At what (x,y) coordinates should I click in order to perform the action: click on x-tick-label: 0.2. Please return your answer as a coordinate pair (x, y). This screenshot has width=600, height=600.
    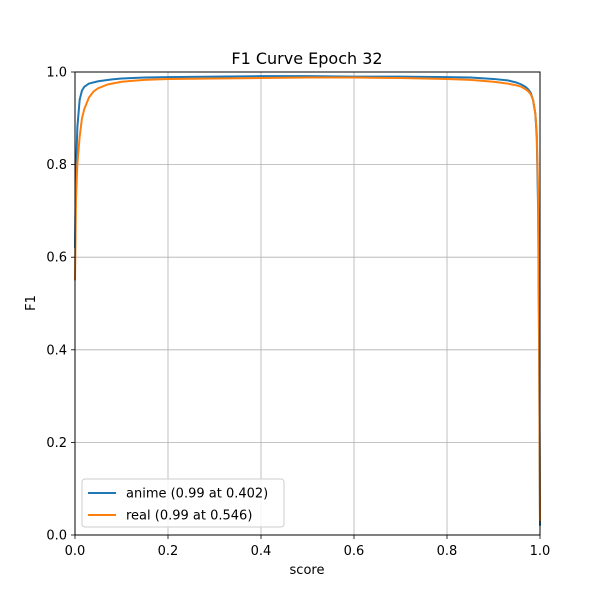
    Looking at the image, I should click on (168, 551).